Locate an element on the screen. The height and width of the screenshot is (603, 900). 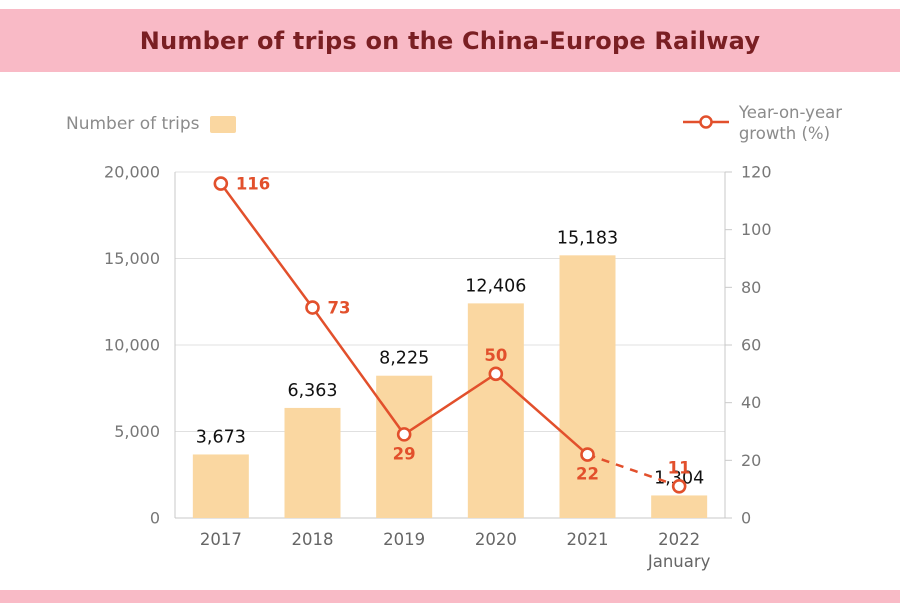
bar-value-label: 15,183 is located at coordinates (587, 238).